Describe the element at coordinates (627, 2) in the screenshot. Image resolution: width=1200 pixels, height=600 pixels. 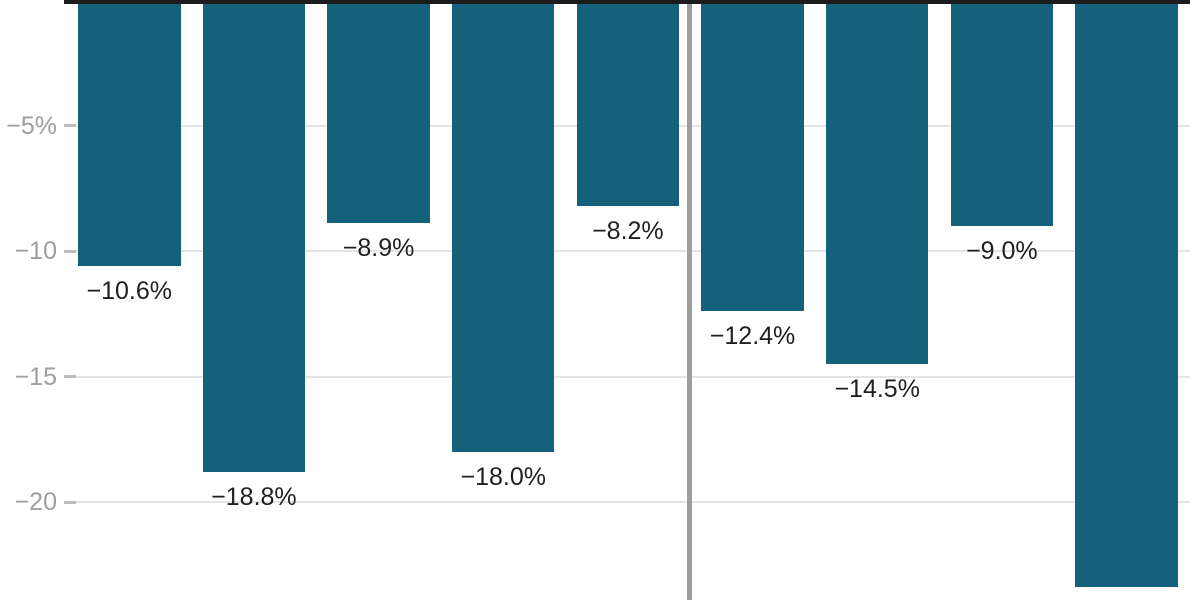
I see `zero-axis-line` at that location.